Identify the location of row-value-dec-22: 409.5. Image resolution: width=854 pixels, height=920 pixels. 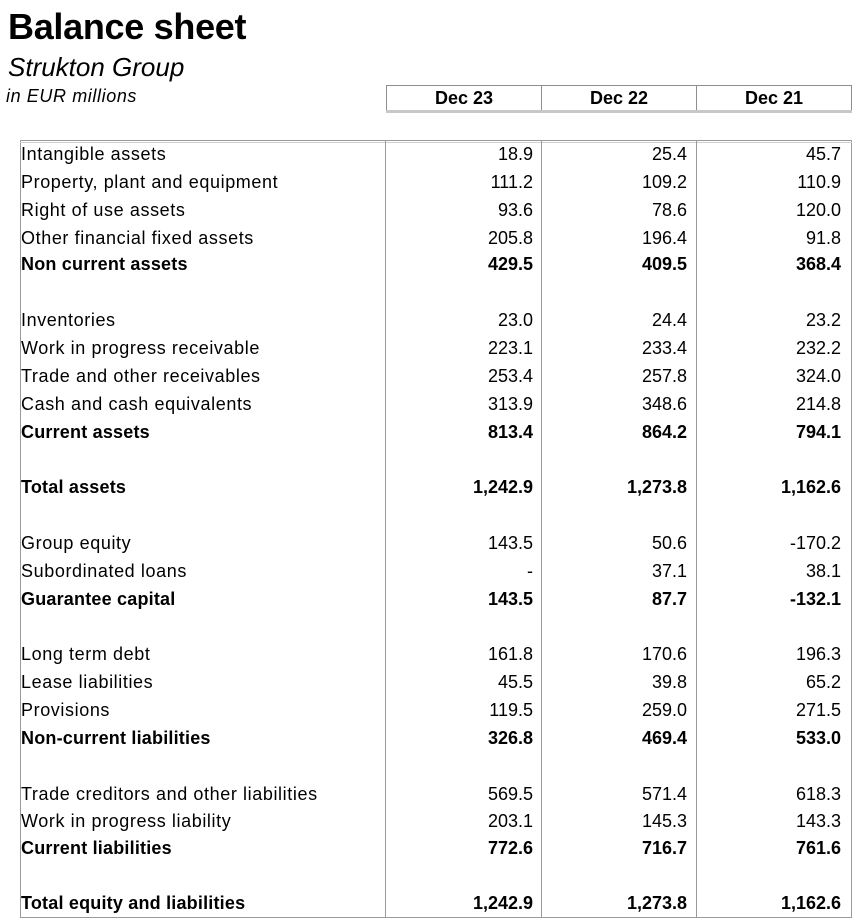
(664, 264).